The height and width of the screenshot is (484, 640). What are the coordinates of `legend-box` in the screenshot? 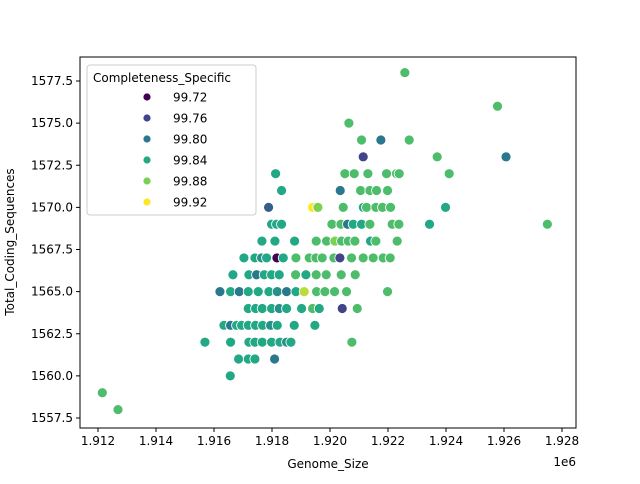 It's located at (171, 140).